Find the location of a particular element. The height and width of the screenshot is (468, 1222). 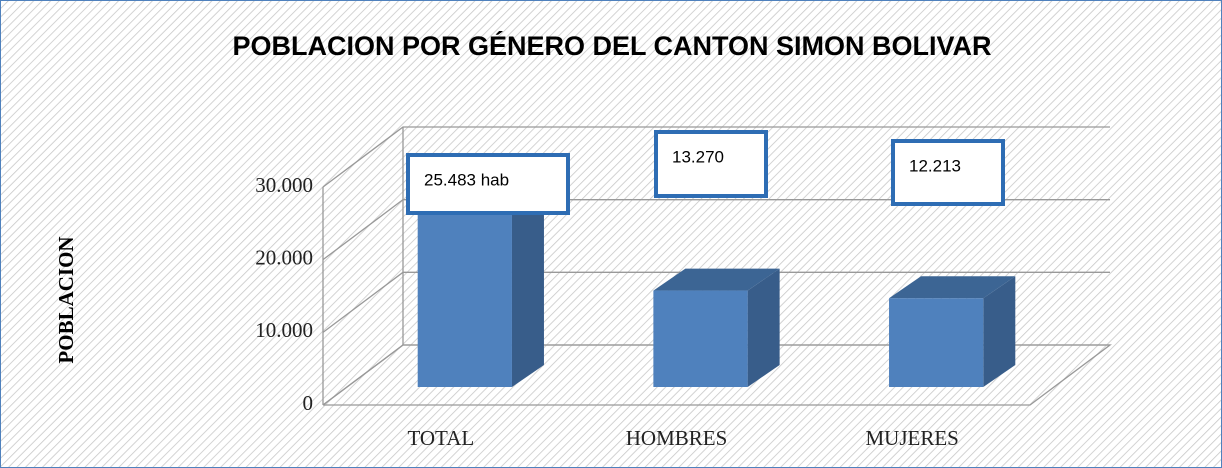

value-label: 25.483 hab is located at coordinates (466, 179).